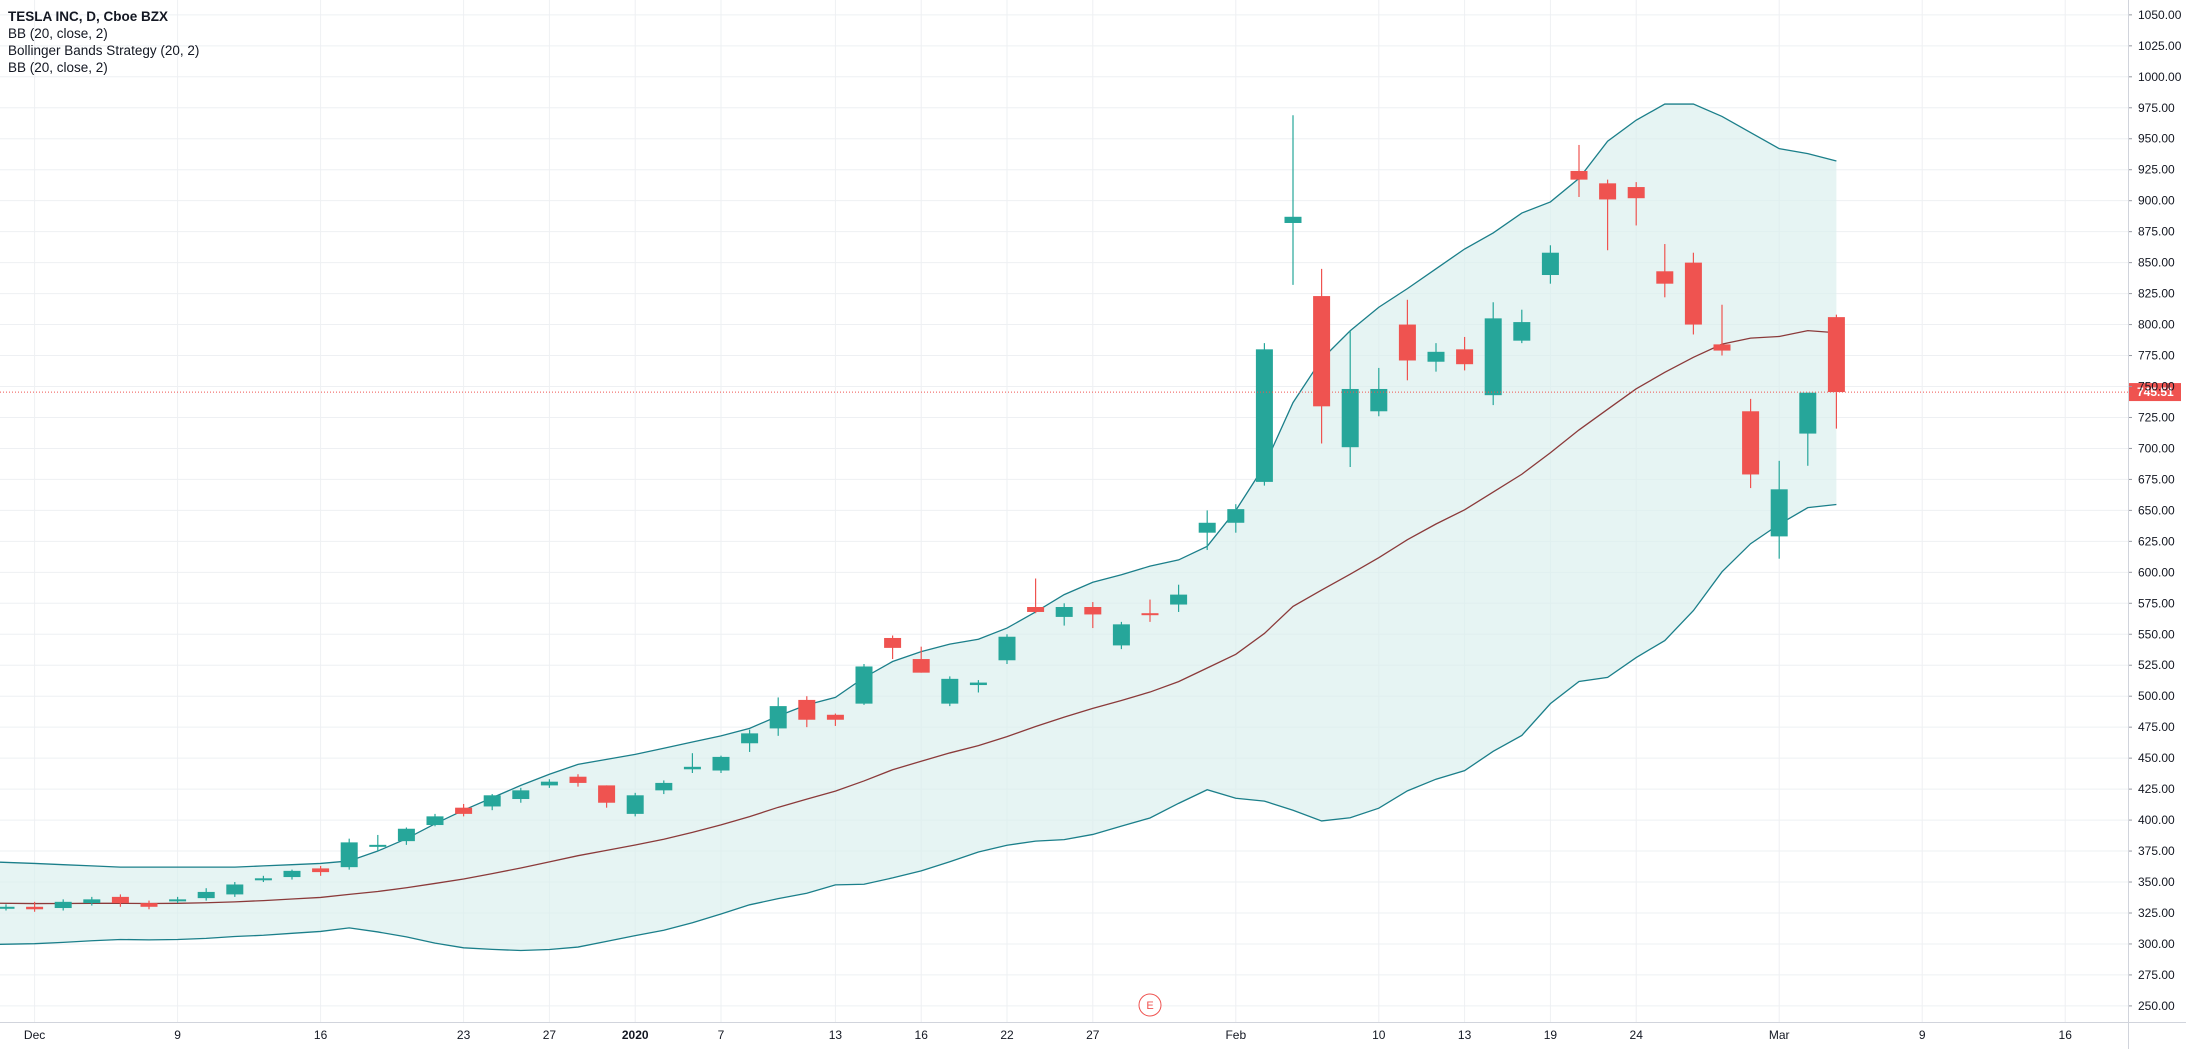  I want to click on time-axis: Dec 9 16 23 27 2020 7 13 16 22 27 Feb 10 13 19 24 Mar 9 16, so click(1093, 1032).